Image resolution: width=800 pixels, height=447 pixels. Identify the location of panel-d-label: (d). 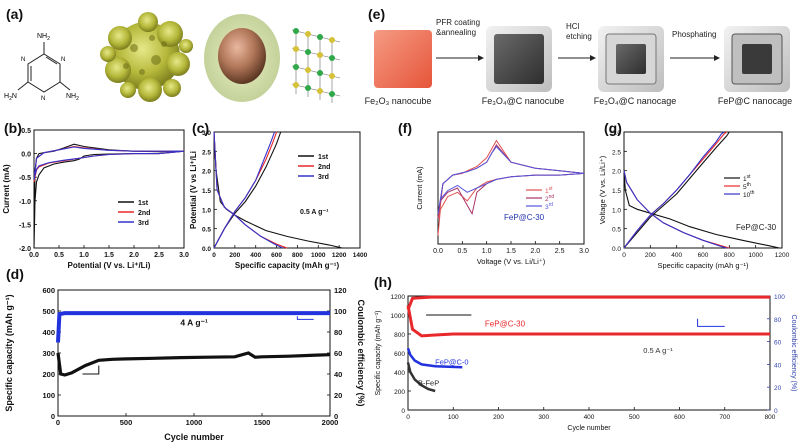
(15, 274).